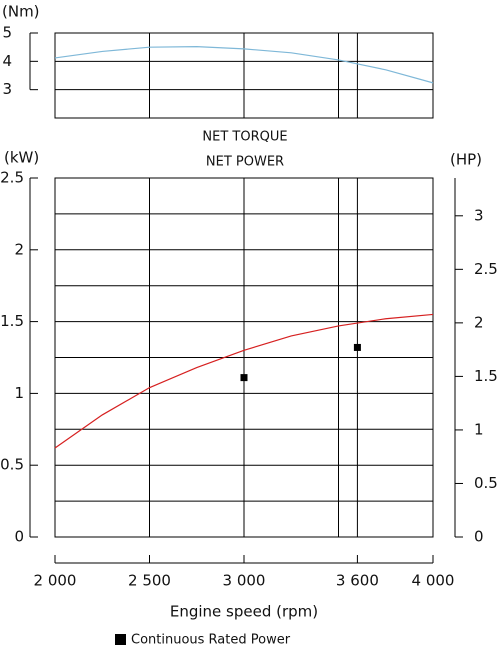 The width and height of the screenshot is (499, 649). I want to click on x-tick-label: 3 000, so click(244, 581).